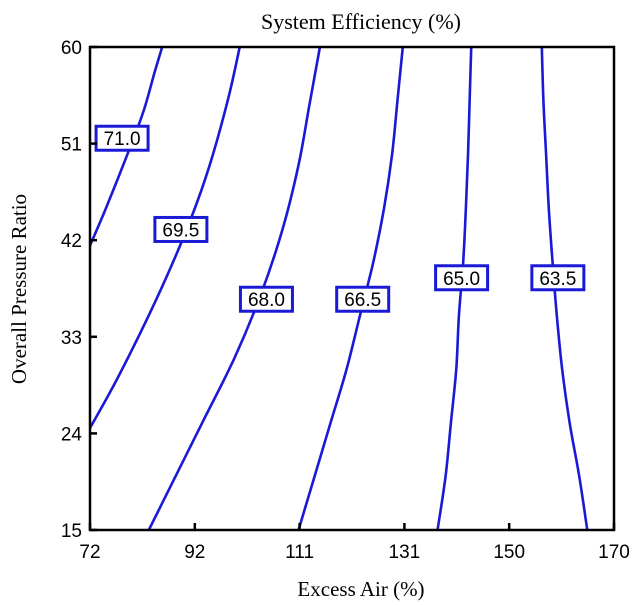 This screenshot has height=605, width=634. Describe the element at coordinates (194, 552) in the screenshot. I see `x-tick-label: 92` at that location.